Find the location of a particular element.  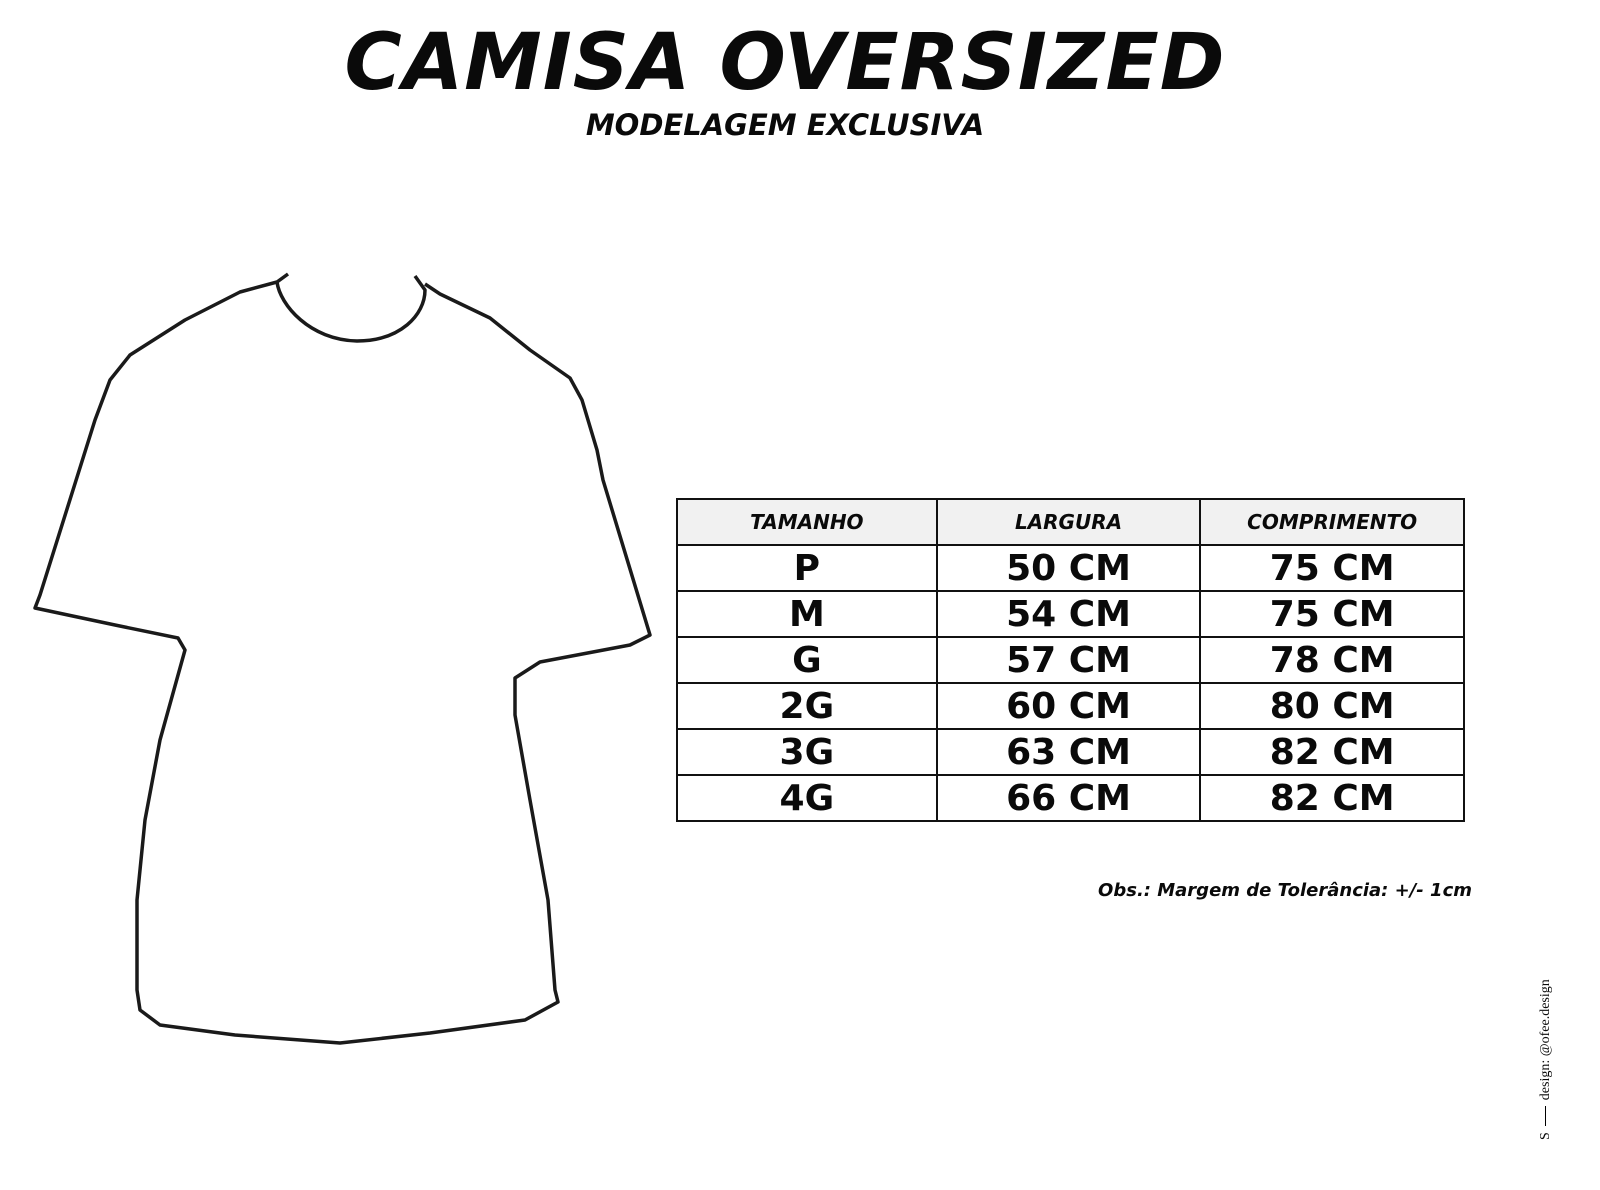

header-width: LARGURA is located at coordinates (1068, 522).